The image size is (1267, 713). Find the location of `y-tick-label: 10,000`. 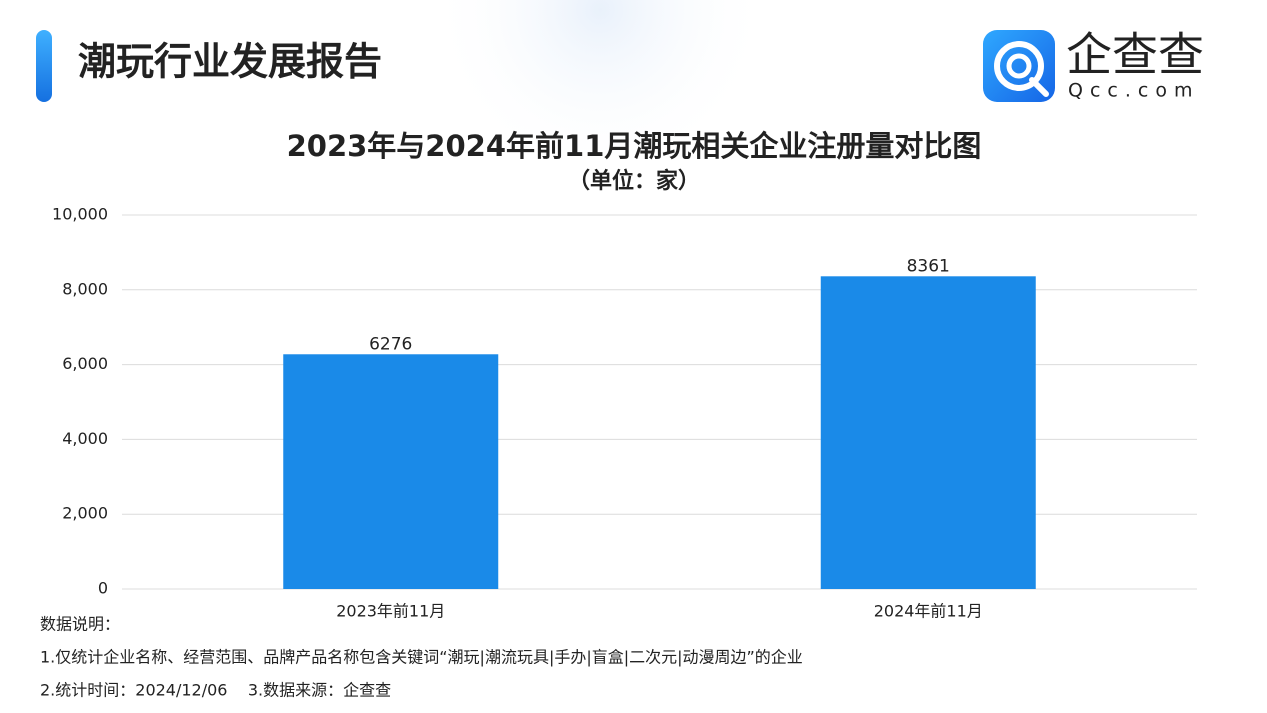

y-tick-label: 10,000 is located at coordinates (80, 214).